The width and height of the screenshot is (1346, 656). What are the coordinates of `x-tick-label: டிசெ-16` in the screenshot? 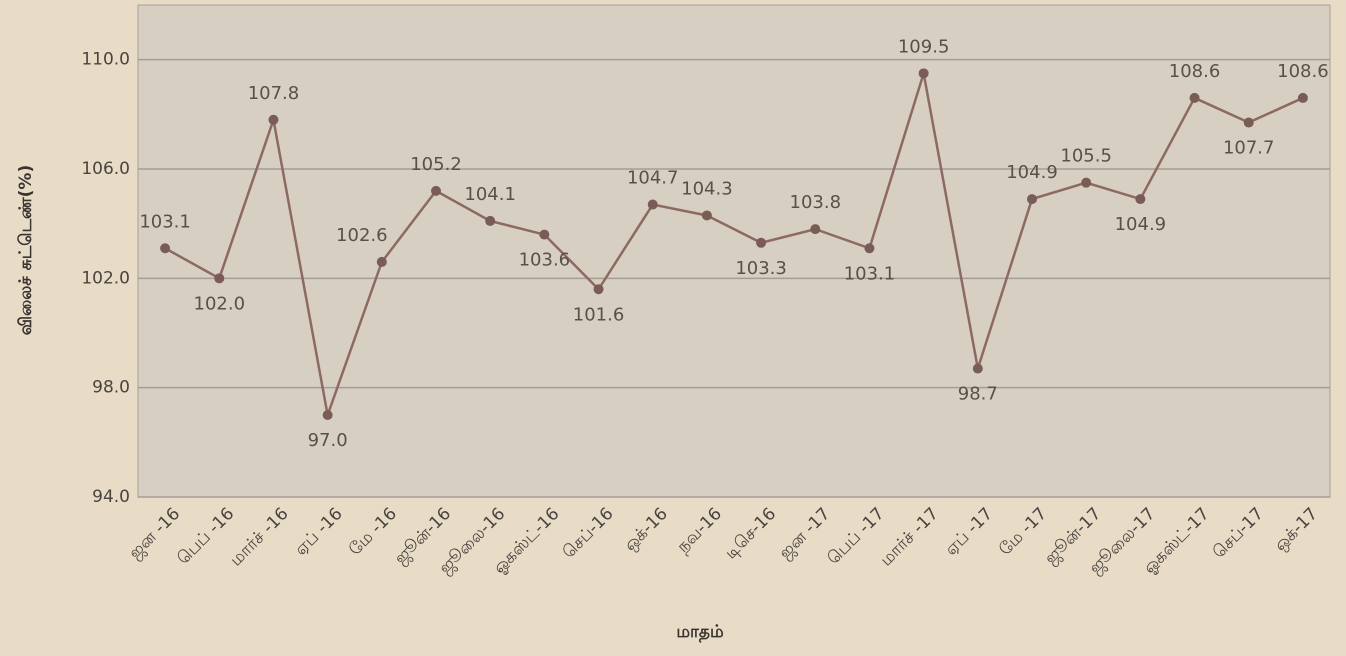 It's located at (750, 533).